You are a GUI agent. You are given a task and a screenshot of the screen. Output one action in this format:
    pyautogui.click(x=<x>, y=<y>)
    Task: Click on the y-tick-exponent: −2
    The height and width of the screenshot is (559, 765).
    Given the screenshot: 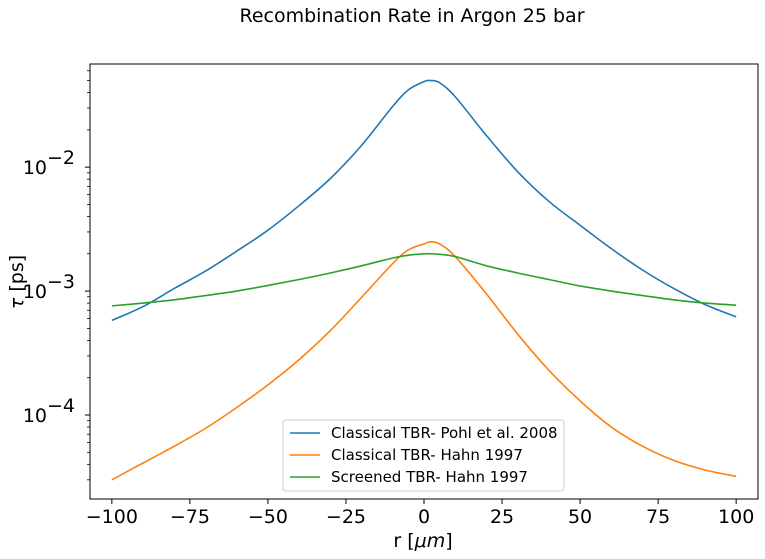 What is the action you would take?
    pyautogui.click(x=61, y=158)
    